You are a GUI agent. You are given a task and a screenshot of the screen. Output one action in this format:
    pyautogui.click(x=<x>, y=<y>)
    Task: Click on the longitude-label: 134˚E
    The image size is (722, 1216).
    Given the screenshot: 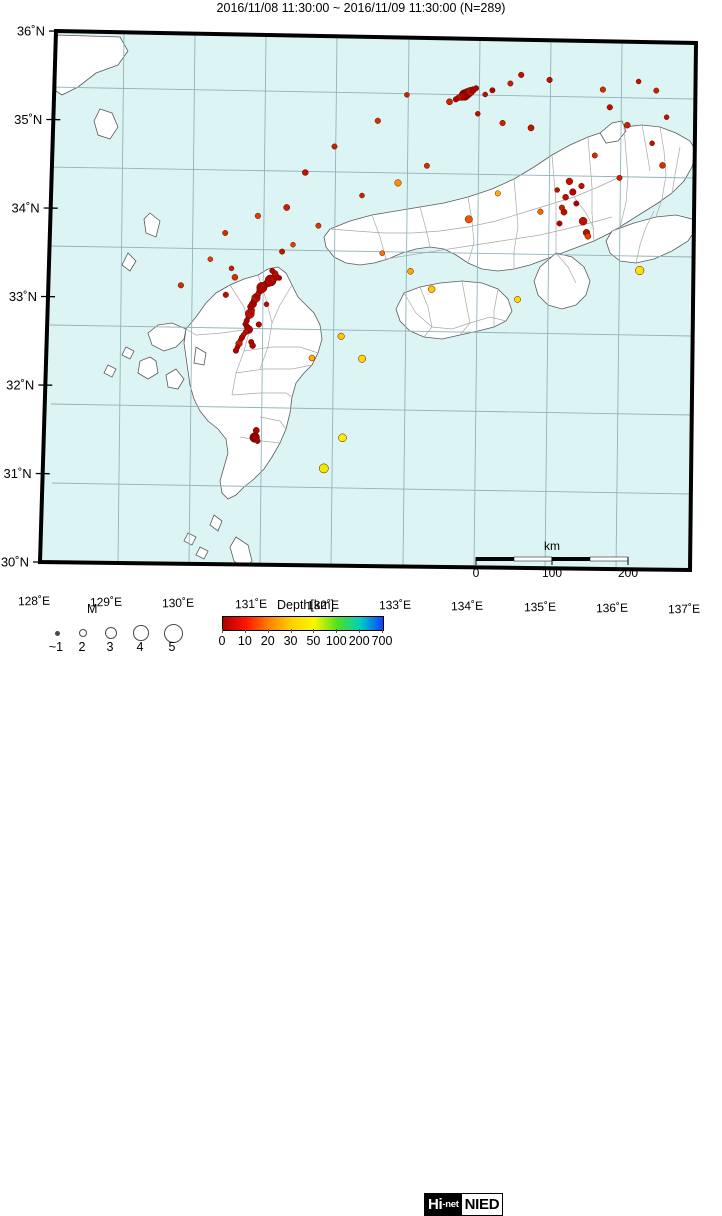 What is the action you would take?
    pyautogui.click(x=467, y=606)
    